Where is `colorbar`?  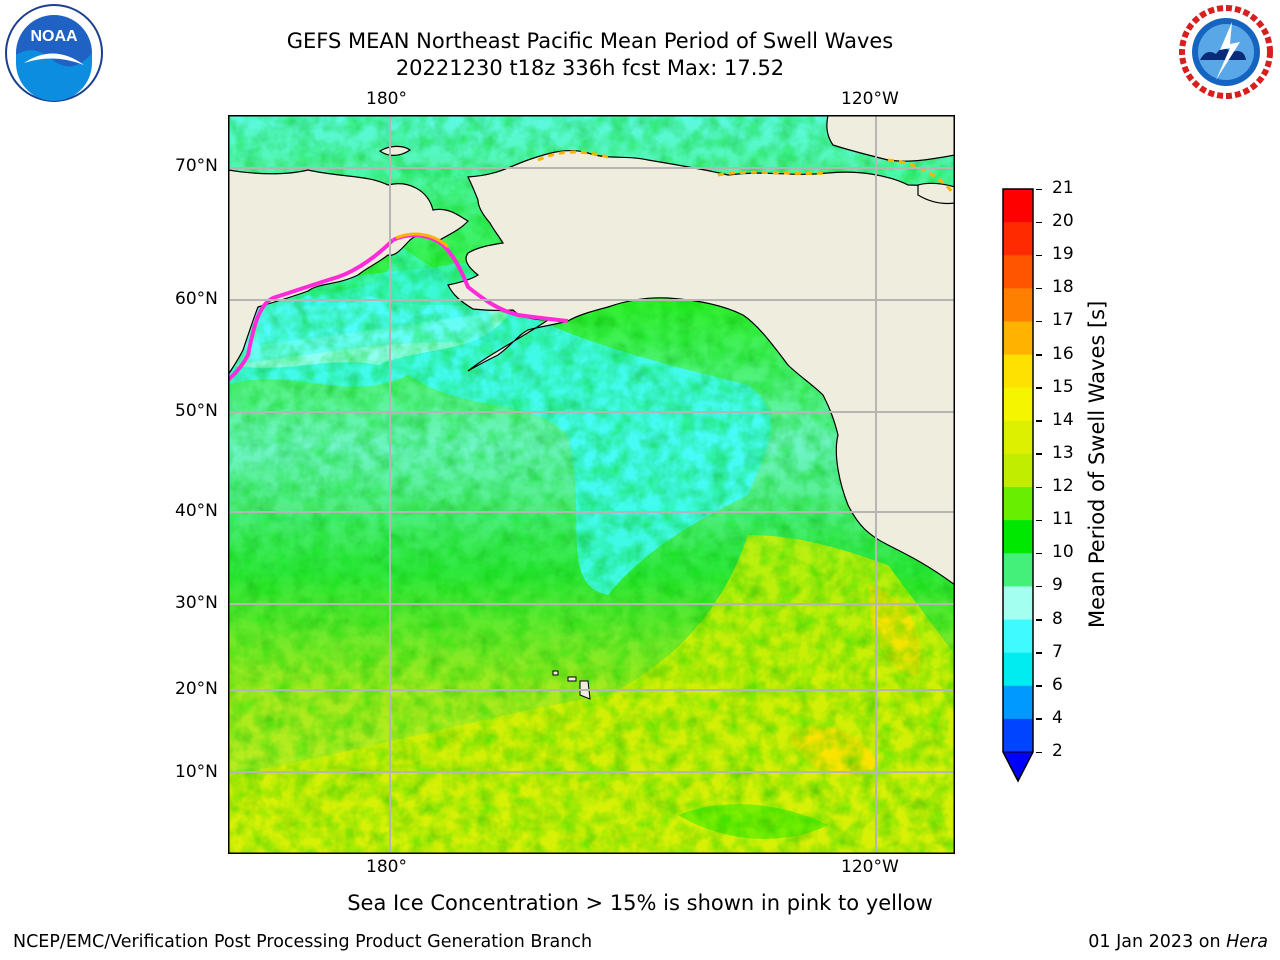 colorbar is located at coordinates (1018, 485).